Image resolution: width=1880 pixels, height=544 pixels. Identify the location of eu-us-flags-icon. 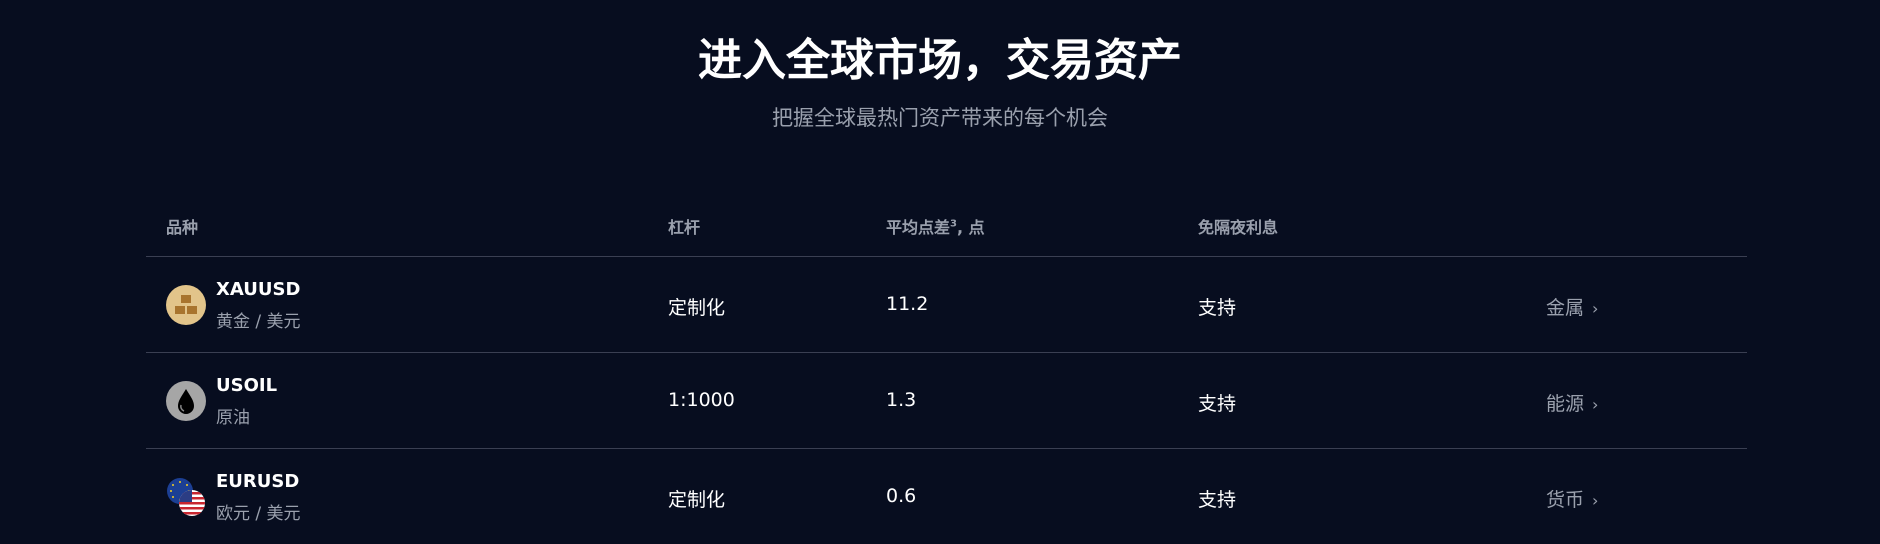
(186, 497).